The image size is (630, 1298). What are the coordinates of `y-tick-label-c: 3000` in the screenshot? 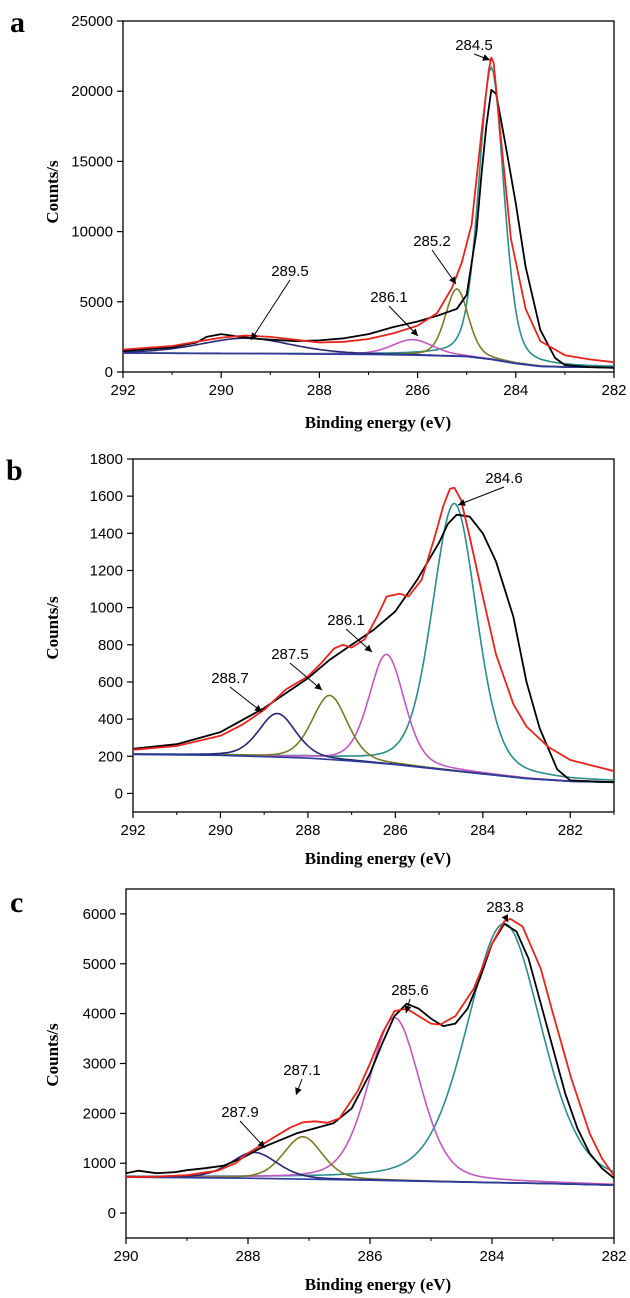 It's located at (99, 1064).